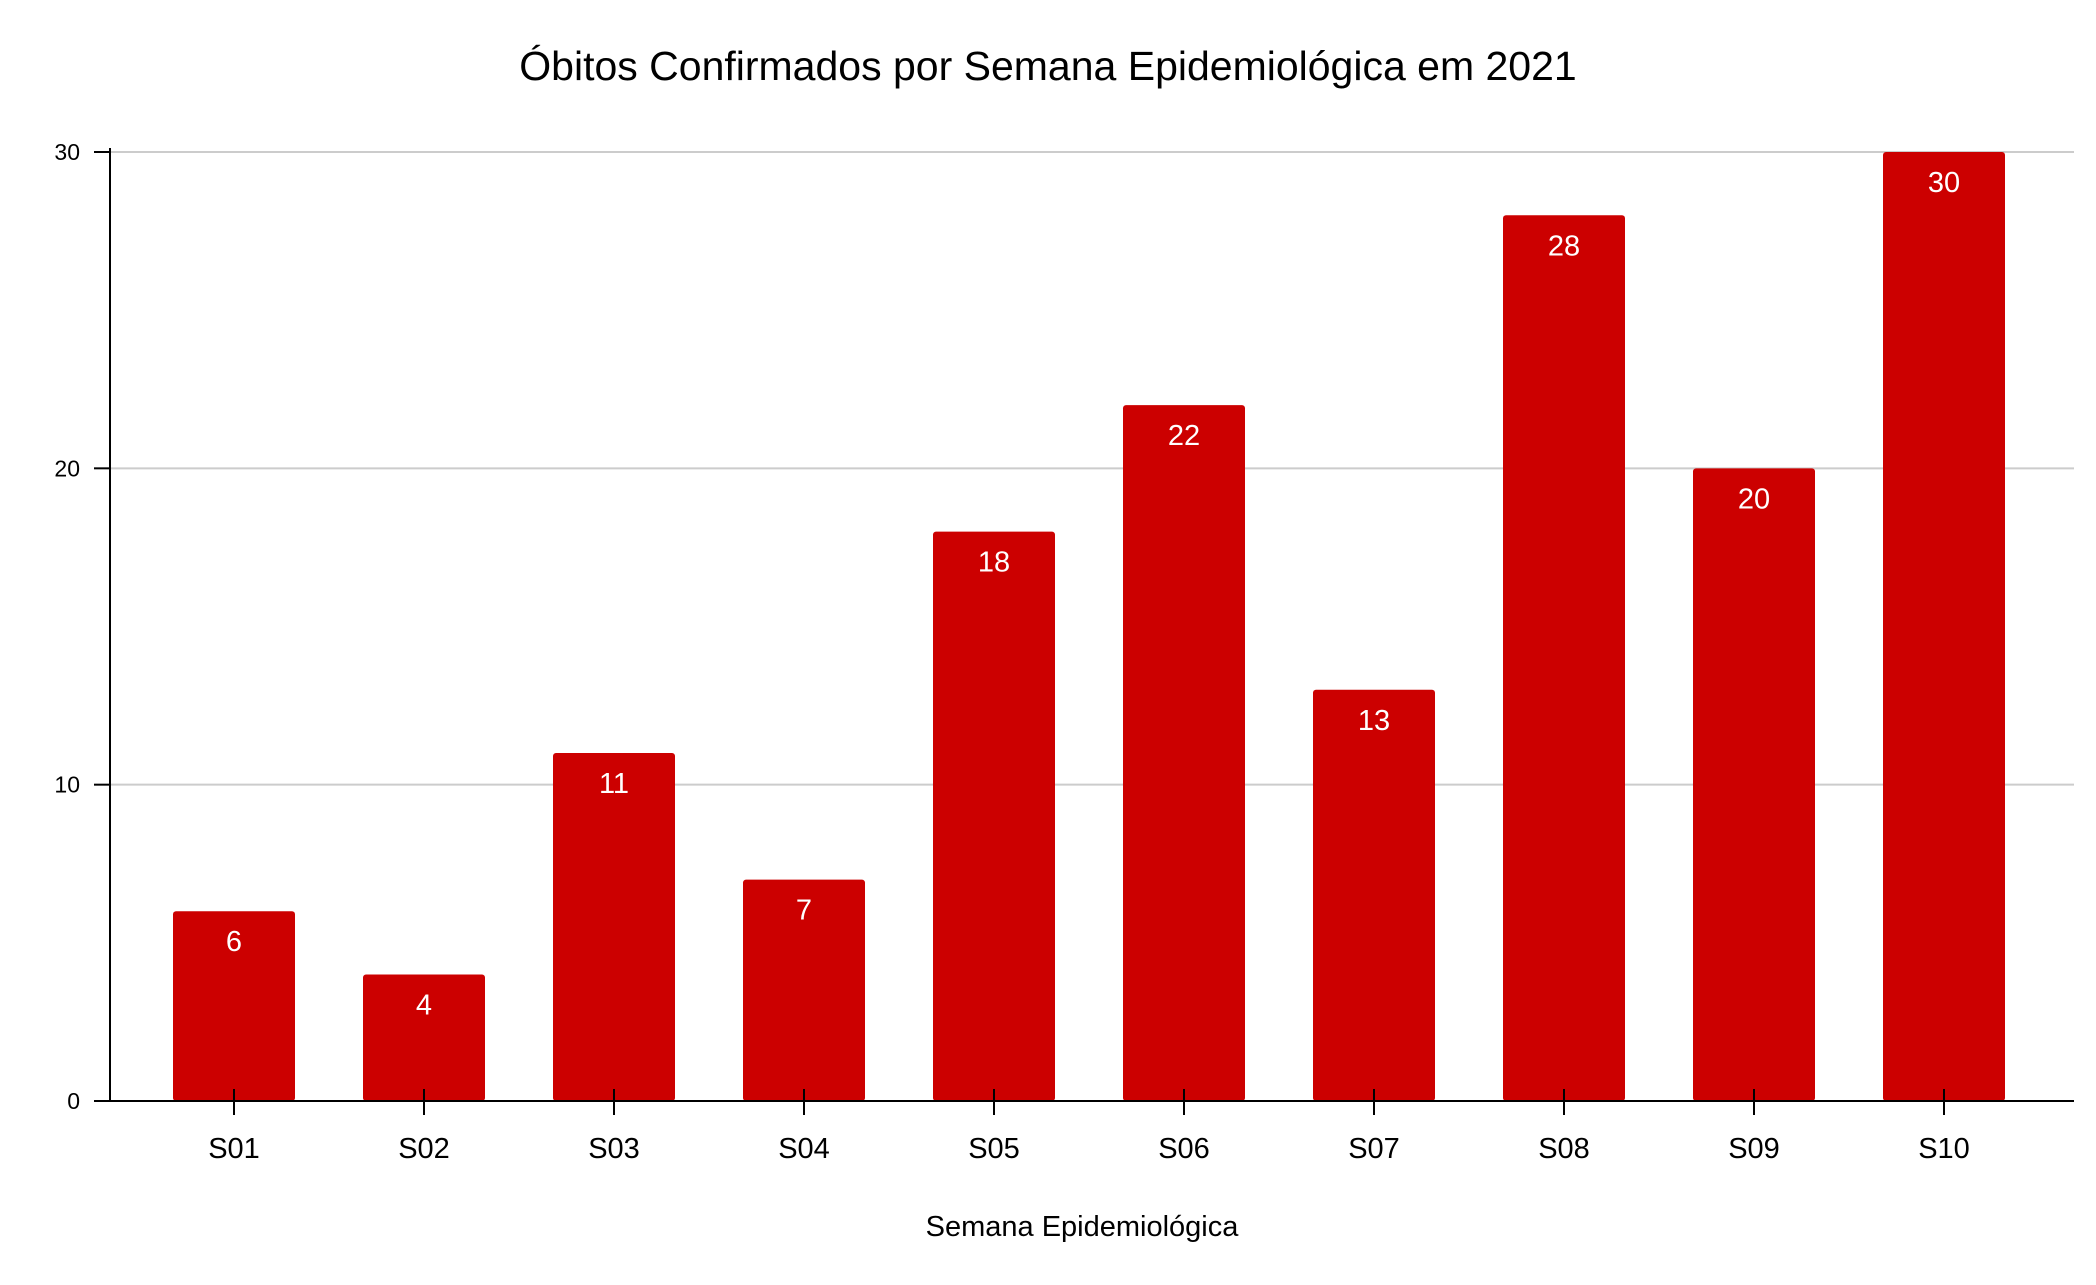 Image resolution: width=2096 pixels, height=1285 pixels. Describe the element at coordinates (994, 563) in the screenshot. I see `data-label: 18` at that location.